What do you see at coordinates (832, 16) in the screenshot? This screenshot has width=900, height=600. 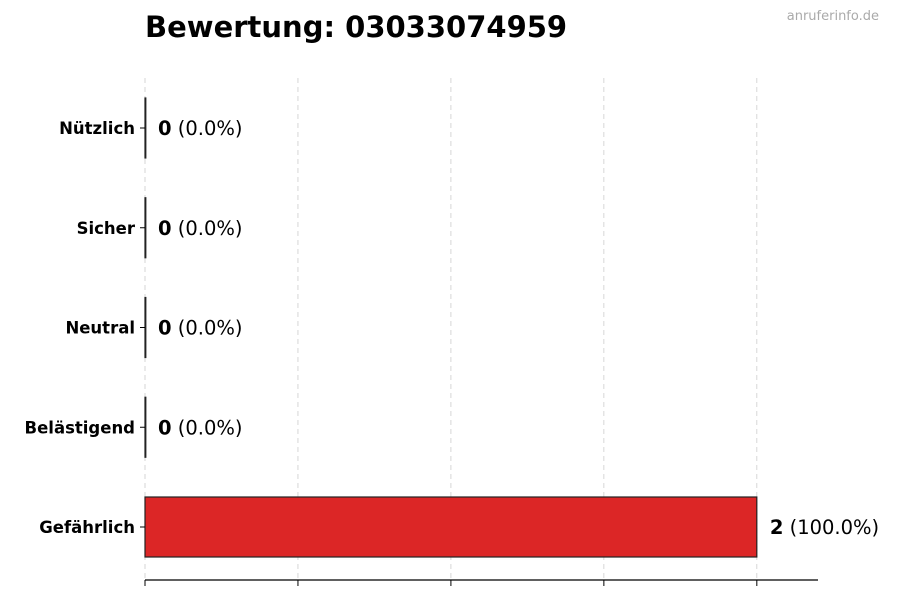 I see `watermark: anruferinfo.de` at bounding box center [832, 16].